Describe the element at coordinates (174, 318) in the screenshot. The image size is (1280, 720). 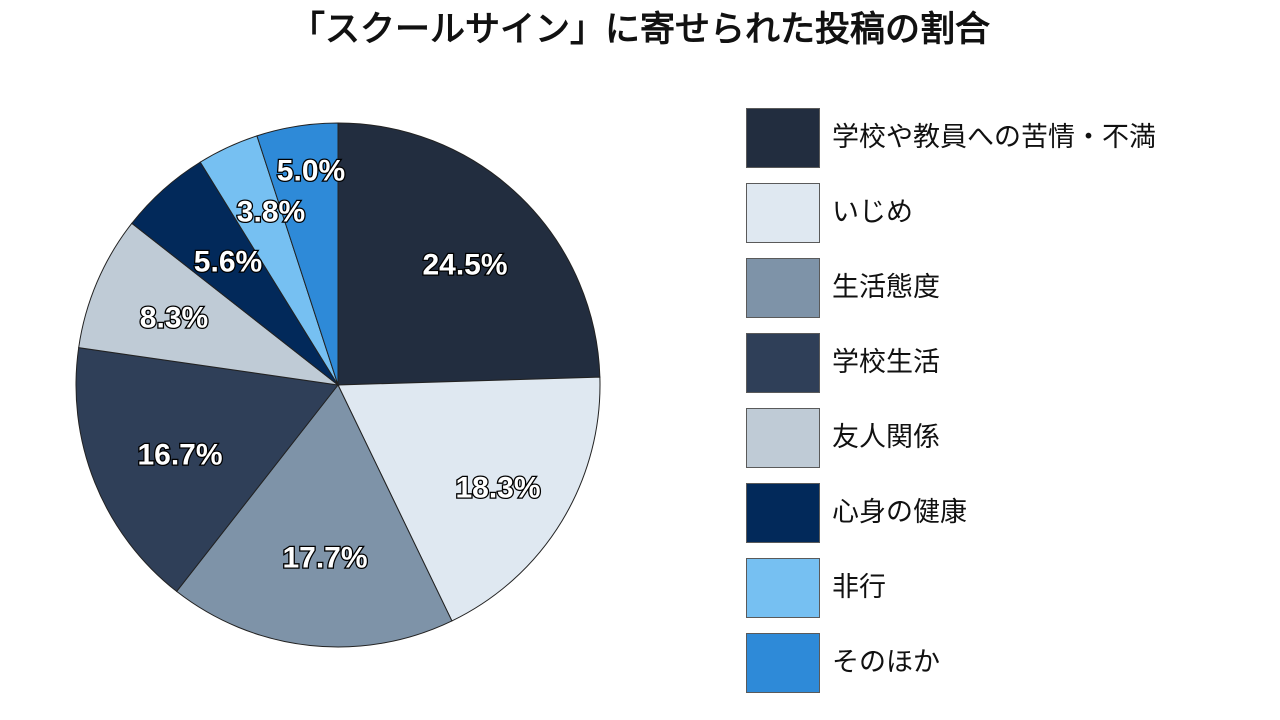
I see `slice-label-5: 8.3%` at that location.